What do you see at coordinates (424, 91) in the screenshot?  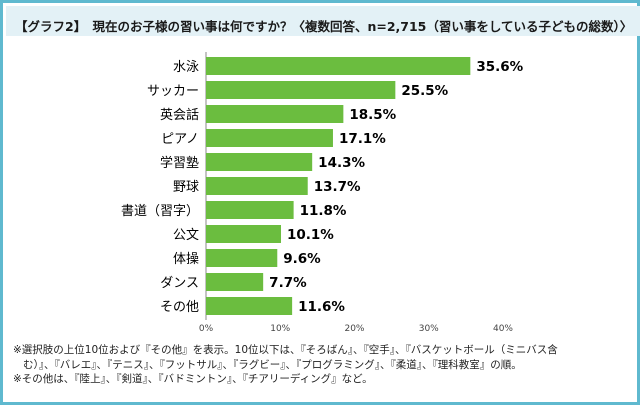 I see `value-label: 25.5%` at bounding box center [424, 91].